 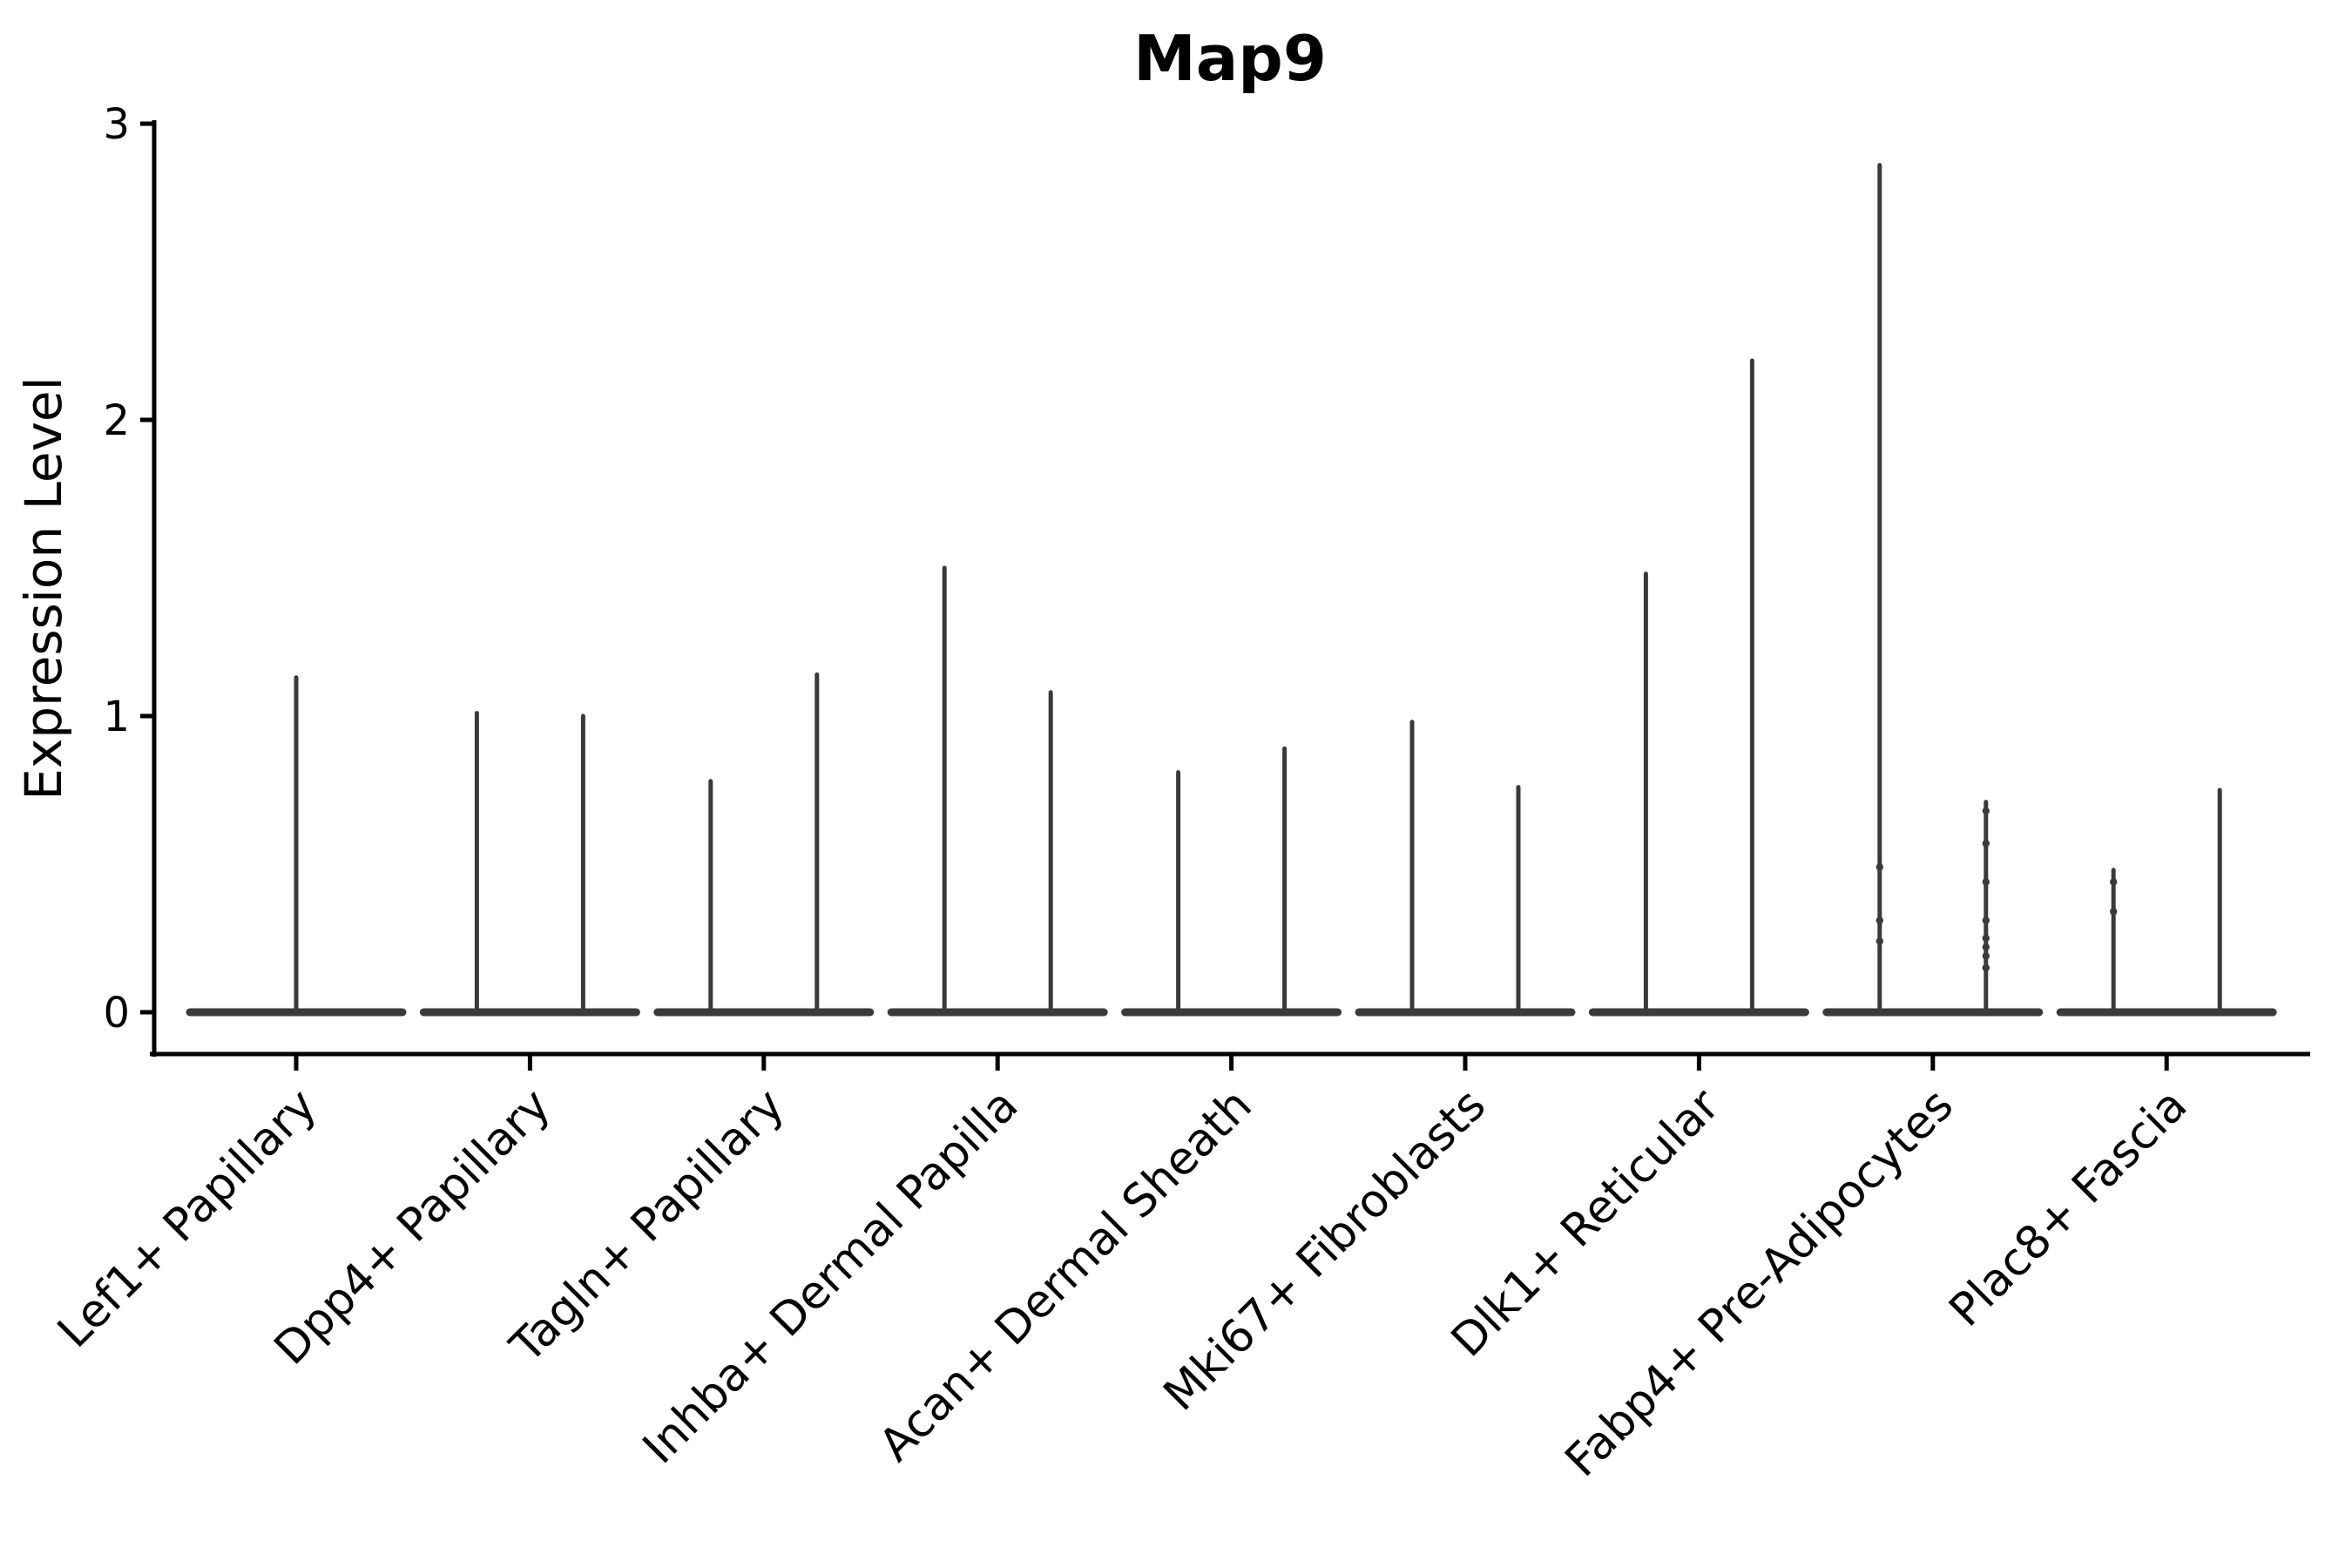 I want to click on y-tick-label: 1, so click(x=116, y=717).